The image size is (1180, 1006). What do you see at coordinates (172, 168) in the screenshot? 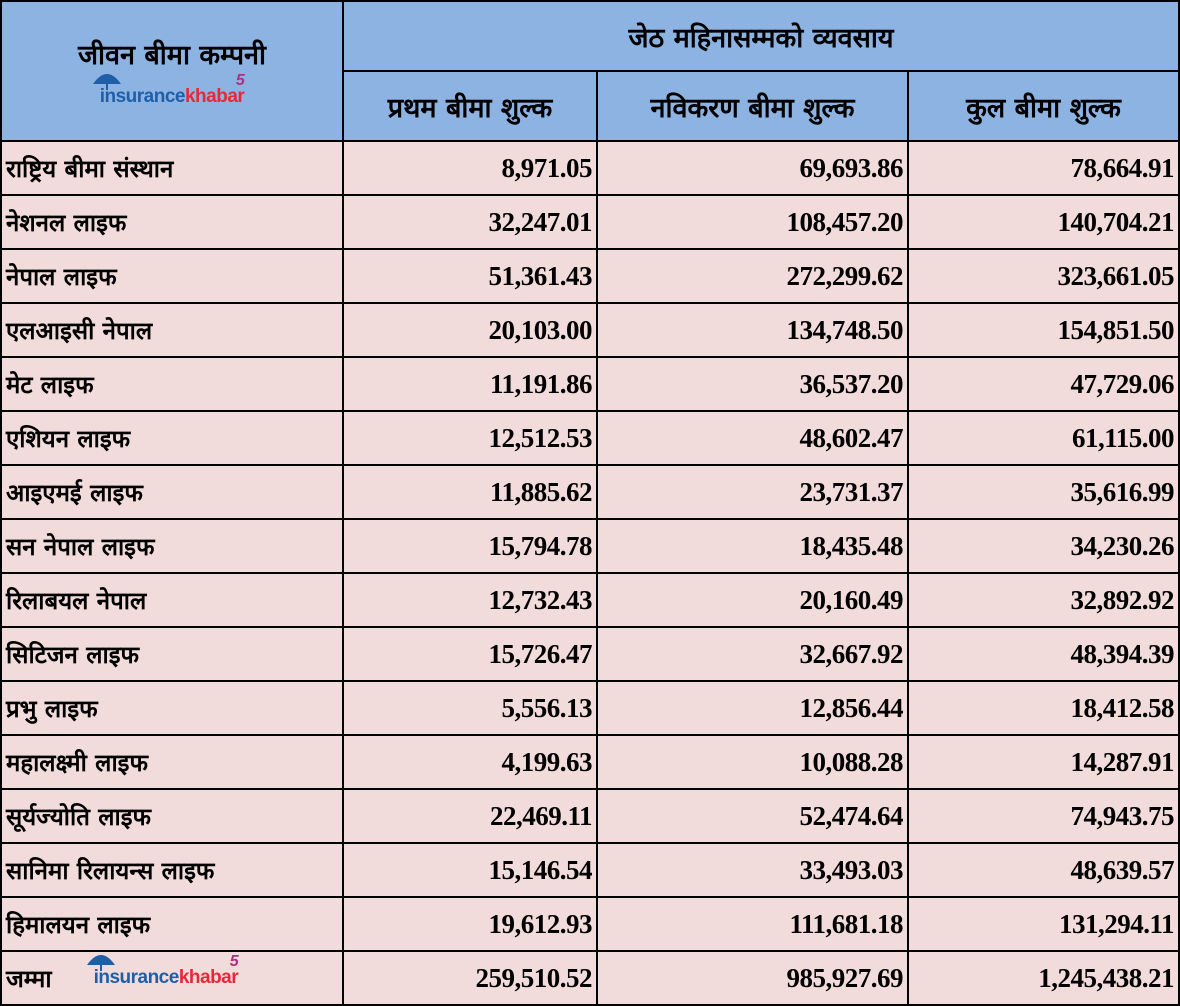
I see `company-name: राष्ट्रिय बीमा संस्थान` at bounding box center [172, 168].